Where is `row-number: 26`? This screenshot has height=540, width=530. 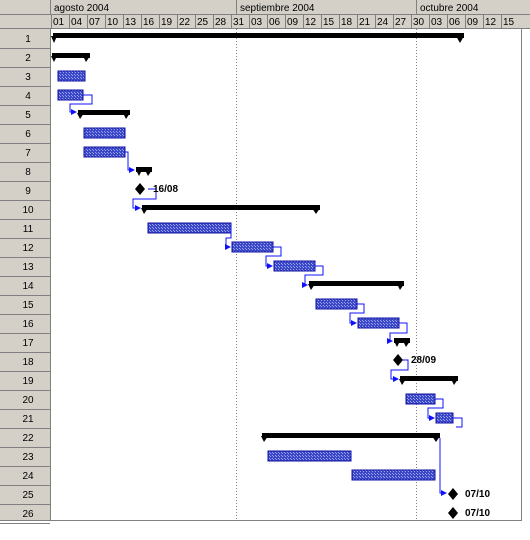
row-number: 26 is located at coordinates (28, 514).